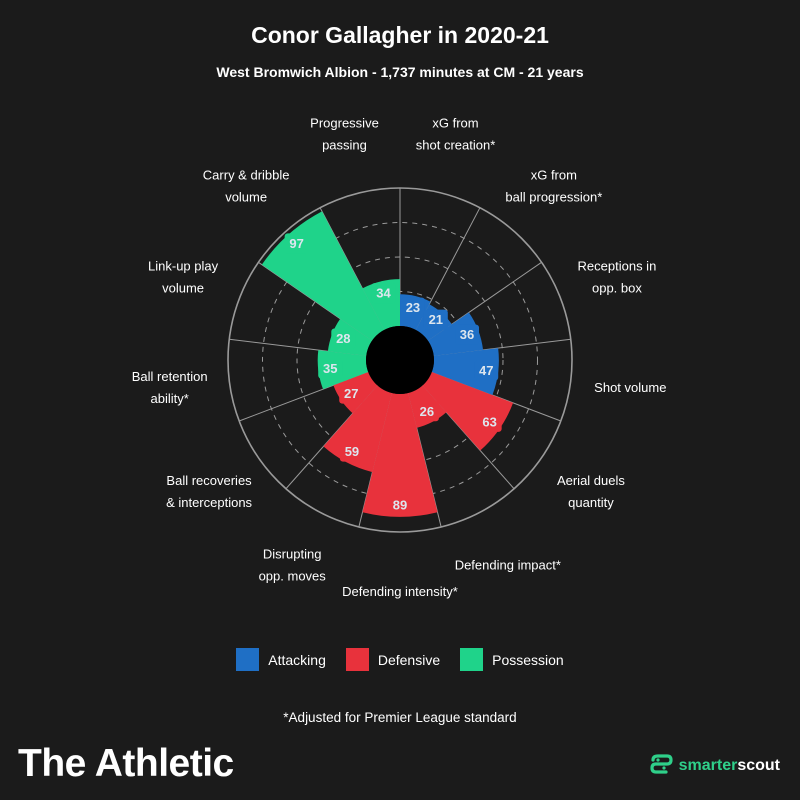 This screenshot has height=800, width=800. I want to click on axis-label-line: Defending impact*, so click(508, 564).